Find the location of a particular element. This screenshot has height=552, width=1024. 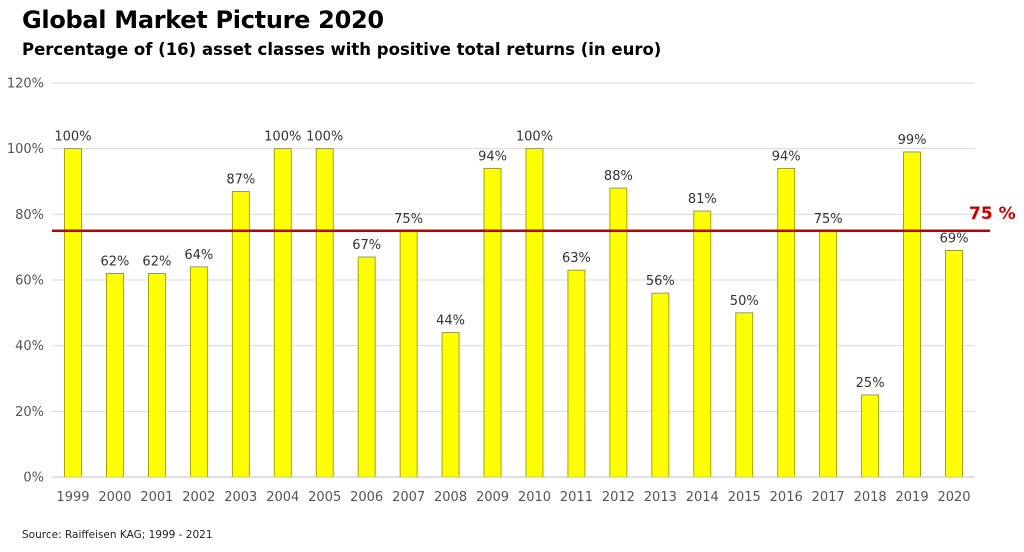

x-tick-label: 2014 is located at coordinates (702, 497).